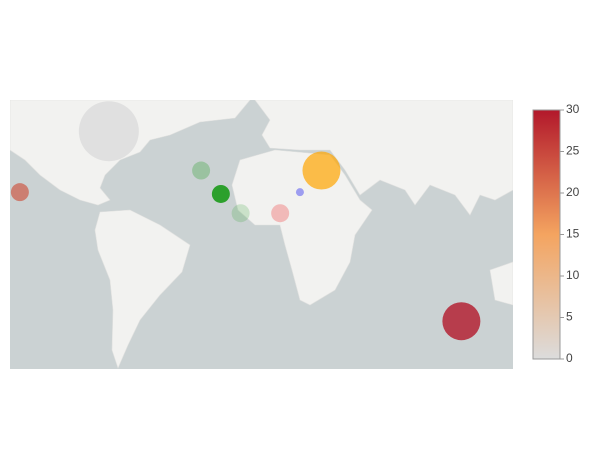  I want to click on colorbar, so click(546, 234).